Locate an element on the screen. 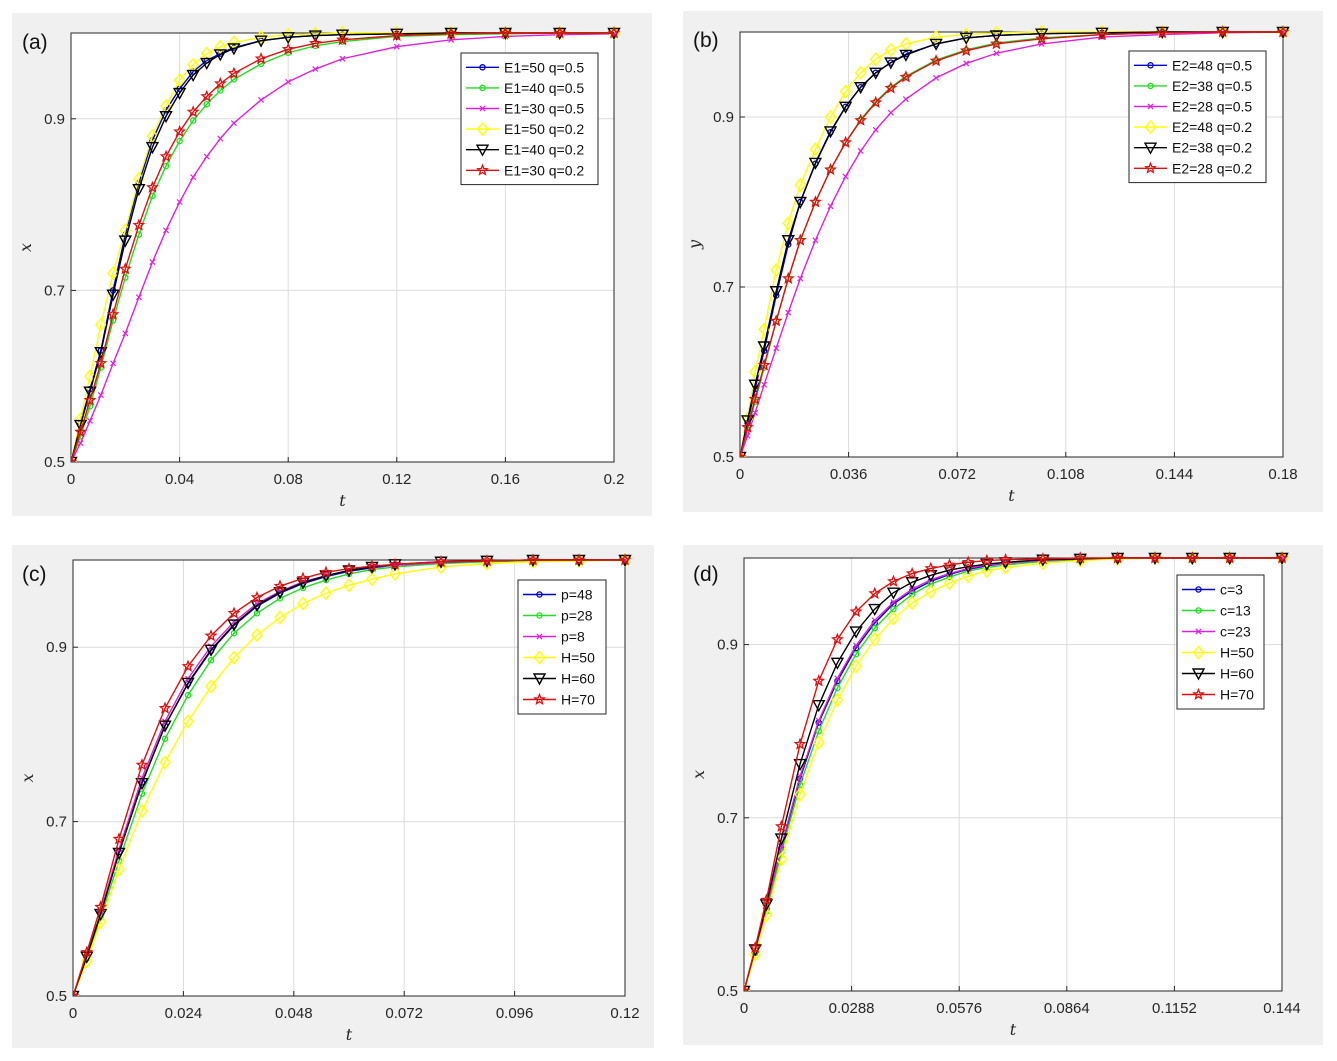 The image size is (1337, 1061). legend-entry: H=60 is located at coordinates (559, 679).